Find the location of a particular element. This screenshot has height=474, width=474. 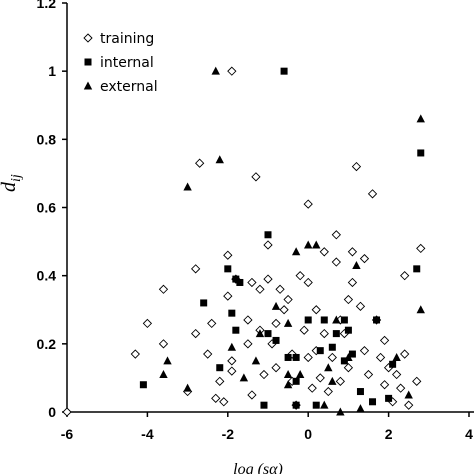

legend-marker-training is located at coordinates (88, 38).